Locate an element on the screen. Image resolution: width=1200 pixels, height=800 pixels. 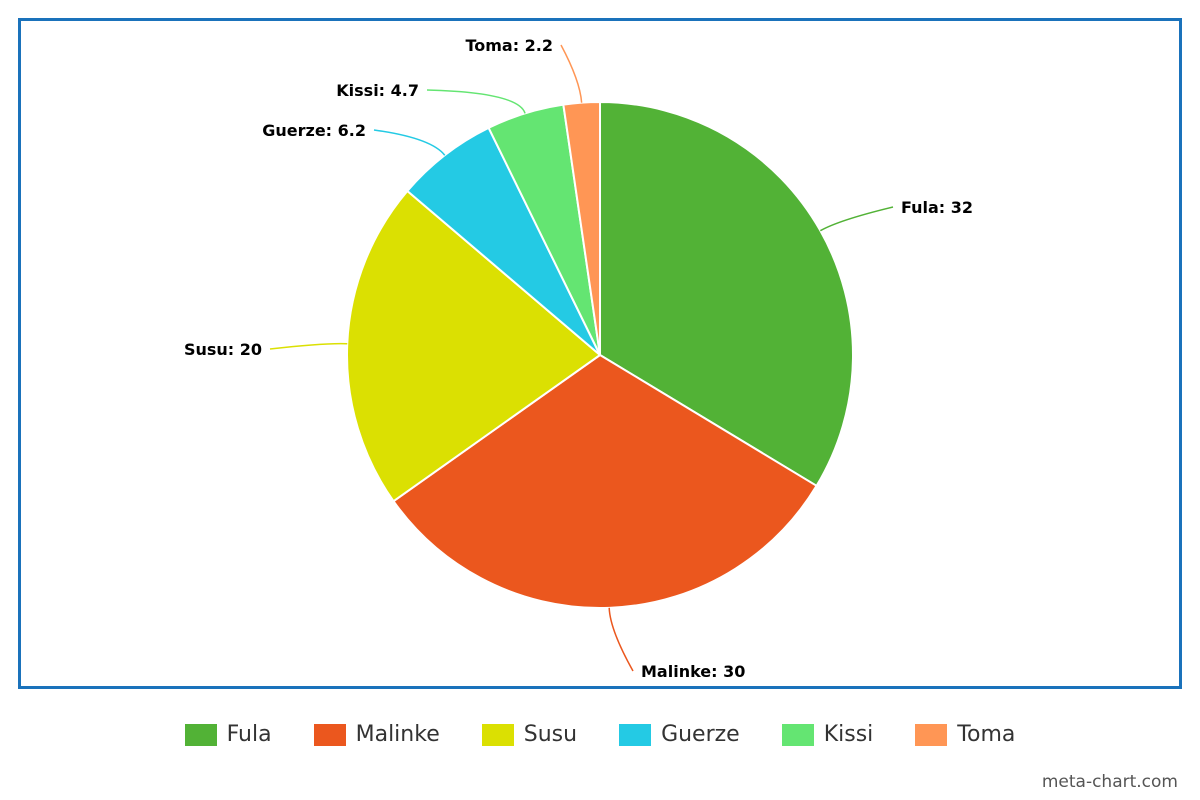
legend-item-fula: Fula is located at coordinates (228, 734).